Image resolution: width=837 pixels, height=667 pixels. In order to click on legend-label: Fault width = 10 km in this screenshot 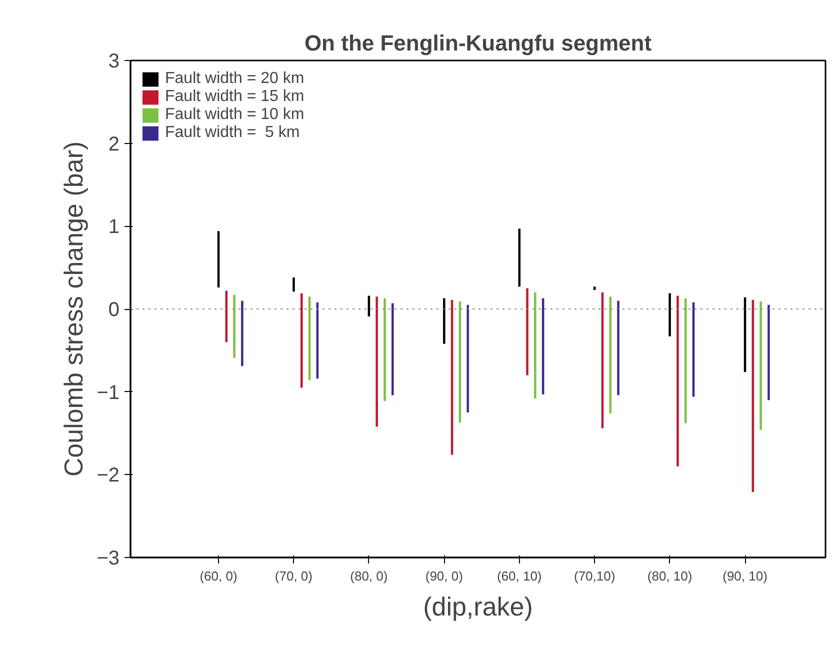, I will do `click(234, 115)`.